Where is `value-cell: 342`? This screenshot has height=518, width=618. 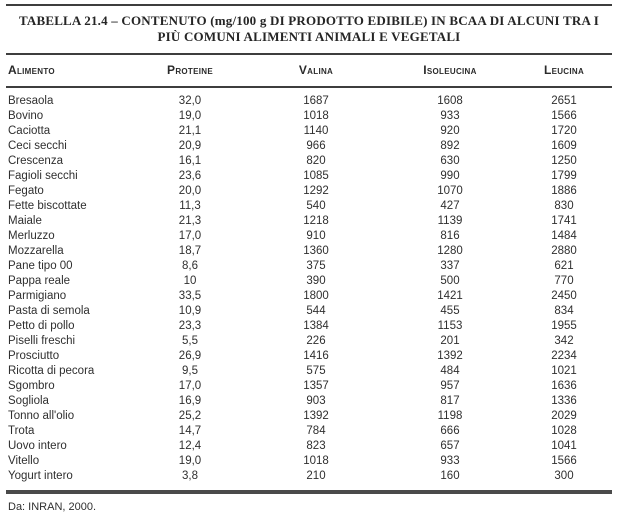 value-cell: 342 is located at coordinates (564, 341).